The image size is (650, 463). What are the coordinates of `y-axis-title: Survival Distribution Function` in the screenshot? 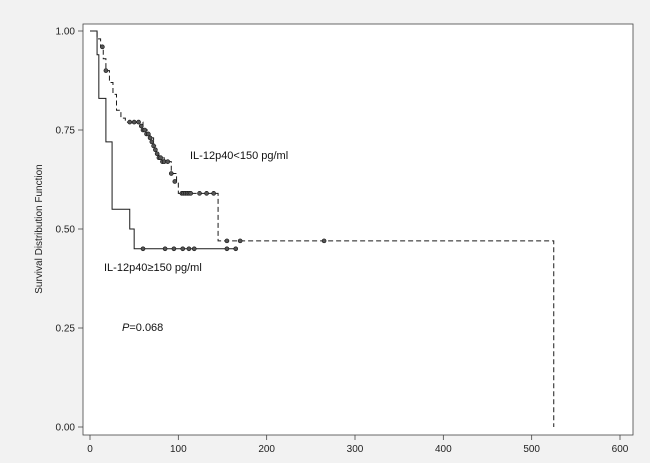 It's located at (39, 229).